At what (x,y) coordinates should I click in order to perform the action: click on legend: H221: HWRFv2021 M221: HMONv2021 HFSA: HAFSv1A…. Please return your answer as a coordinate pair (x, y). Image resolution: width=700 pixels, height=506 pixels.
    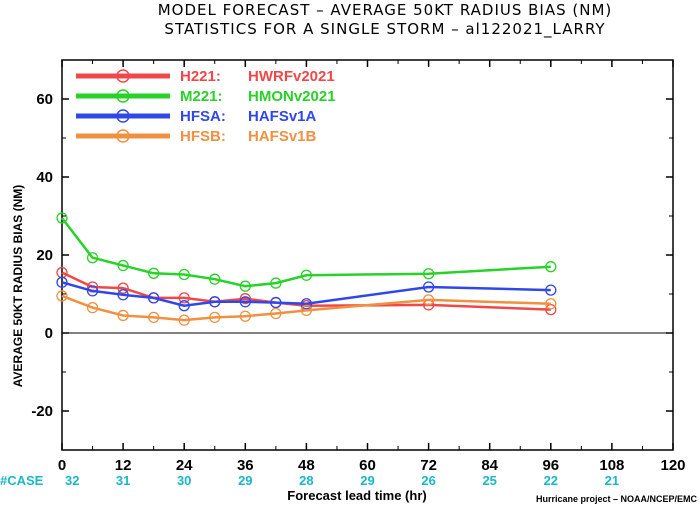
    Looking at the image, I should click on (206, 106).